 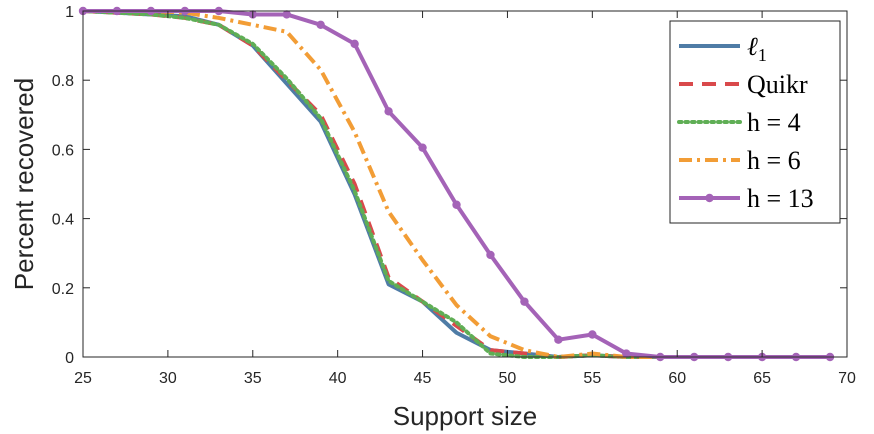 I want to click on x-tick-label: 30, so click(x=168, y=378).